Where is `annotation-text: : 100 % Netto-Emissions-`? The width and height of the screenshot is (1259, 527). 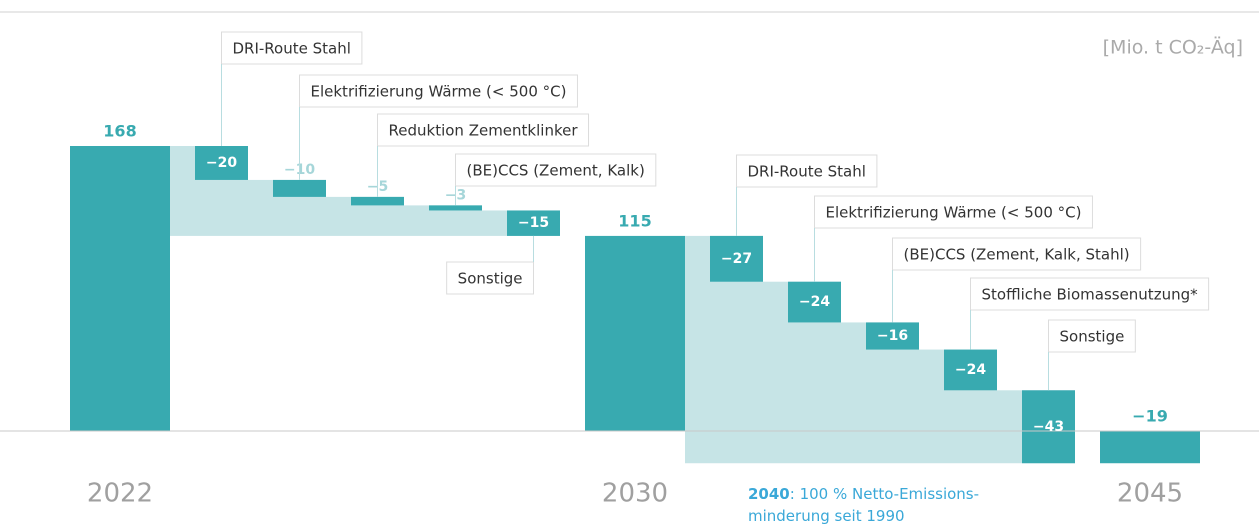 annotation-text: : 100 % Netto-Emissions- is located at coordinates (884, 494).